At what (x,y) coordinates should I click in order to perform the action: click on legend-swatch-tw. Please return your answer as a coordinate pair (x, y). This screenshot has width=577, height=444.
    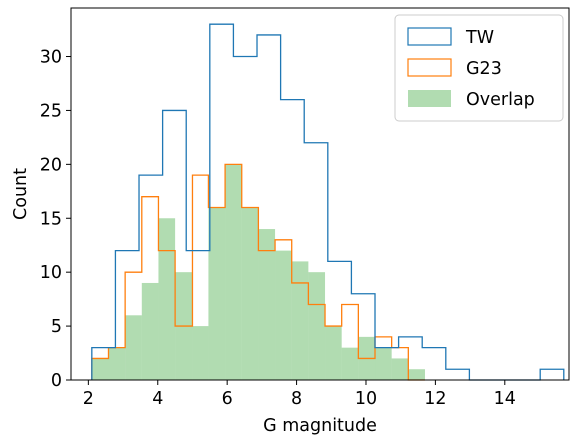
    Looking at the image, I should click on (429, 36).